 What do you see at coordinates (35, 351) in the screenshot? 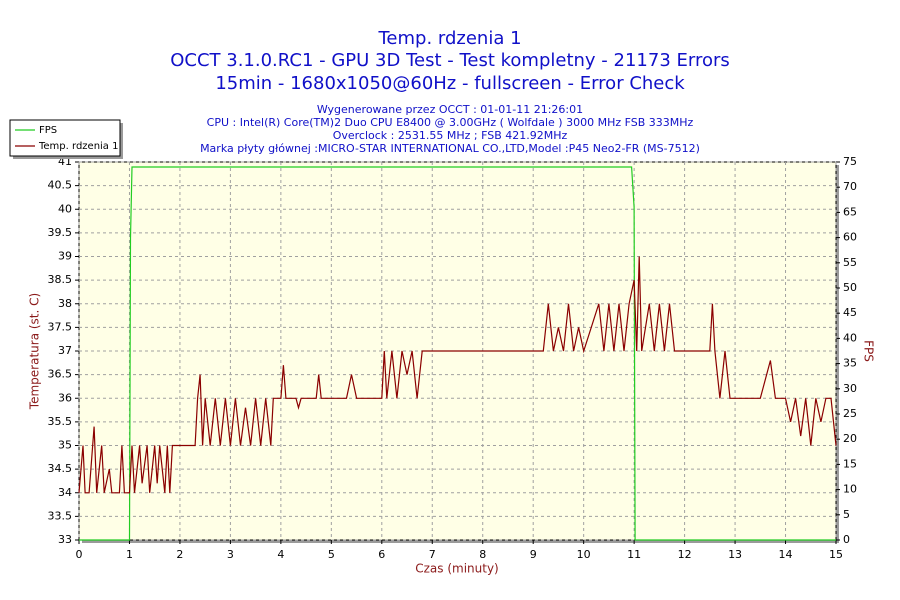
I see `y-axis-label: Temperatura (st. C)` at bounding box center [35, 351].